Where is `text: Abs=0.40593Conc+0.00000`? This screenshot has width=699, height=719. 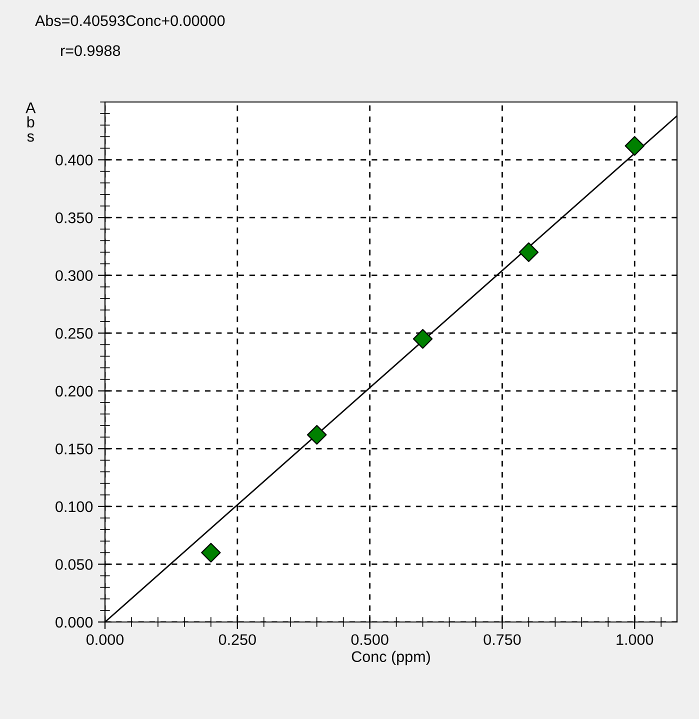
text: Abs=0.40593Conc+0.00000 is located at coordinates (130, 20).